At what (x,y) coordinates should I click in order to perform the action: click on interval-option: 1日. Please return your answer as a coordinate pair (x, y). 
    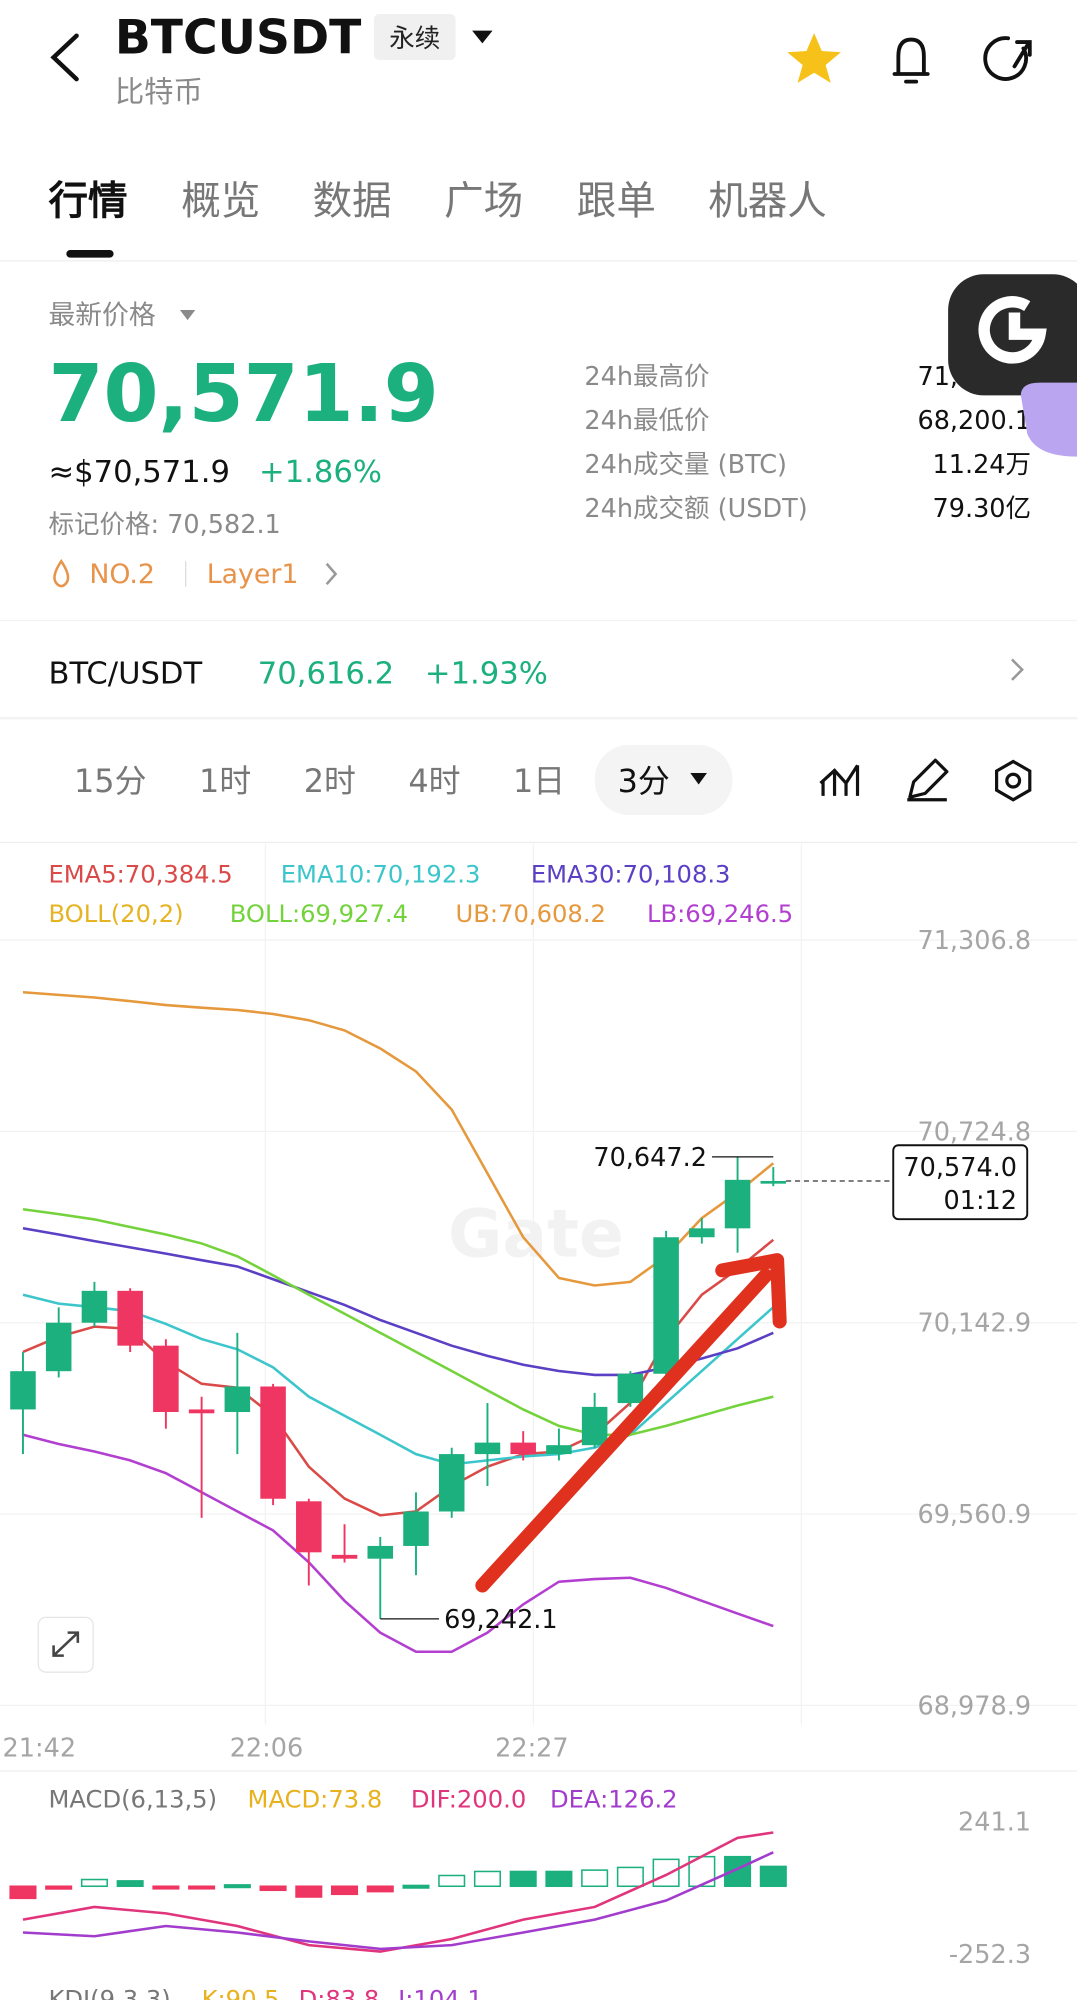
    Looking at the image, I should click on (539, 781).